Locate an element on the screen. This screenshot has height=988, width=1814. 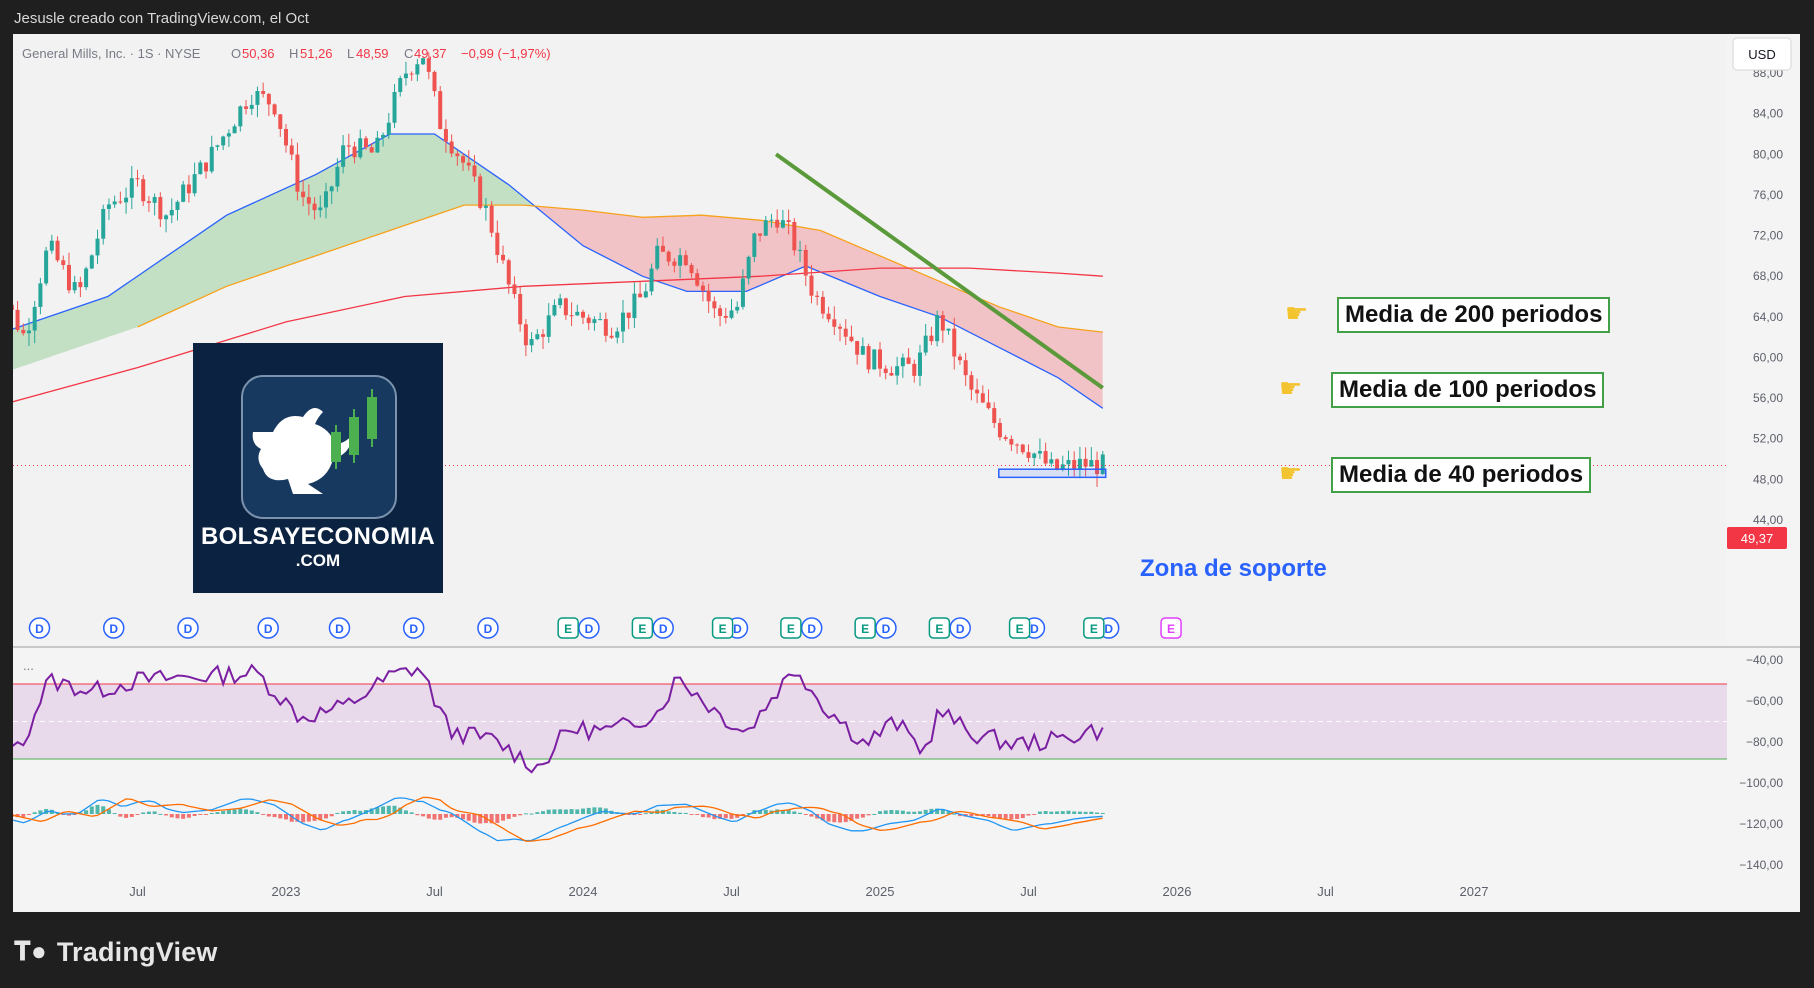
pane-separator is located at coordinates (906, 647).